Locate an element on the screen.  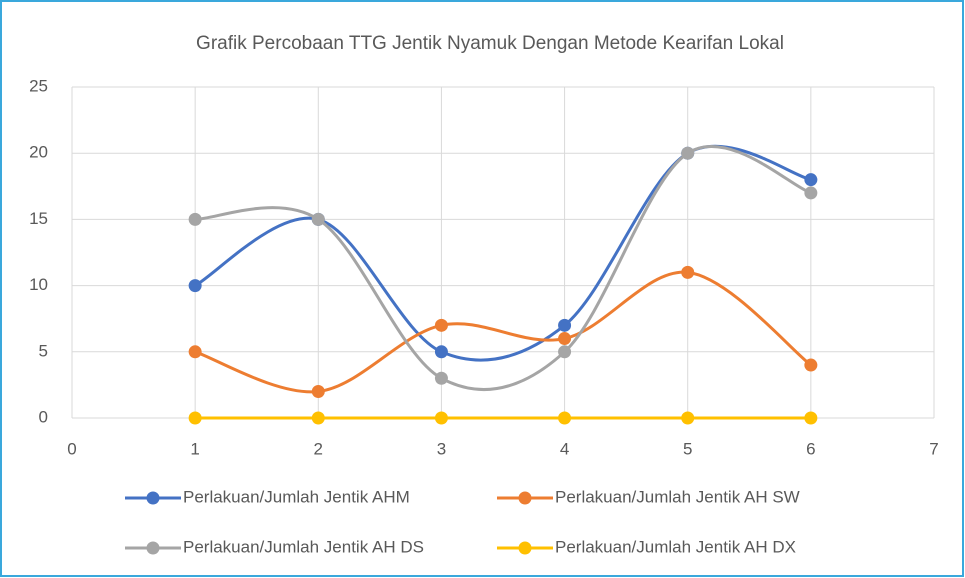
y-tick-label: 25 is located at coordinates (38, 85).